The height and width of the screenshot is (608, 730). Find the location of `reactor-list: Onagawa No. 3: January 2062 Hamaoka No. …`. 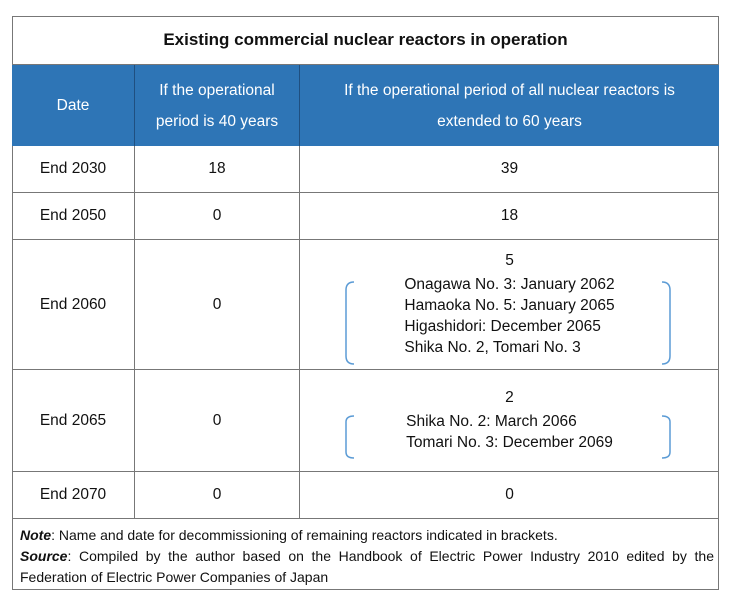

reactor-list: Onagawa No. 3: January 2062 Hamaoka No. … is located at coordinates (509, 316).